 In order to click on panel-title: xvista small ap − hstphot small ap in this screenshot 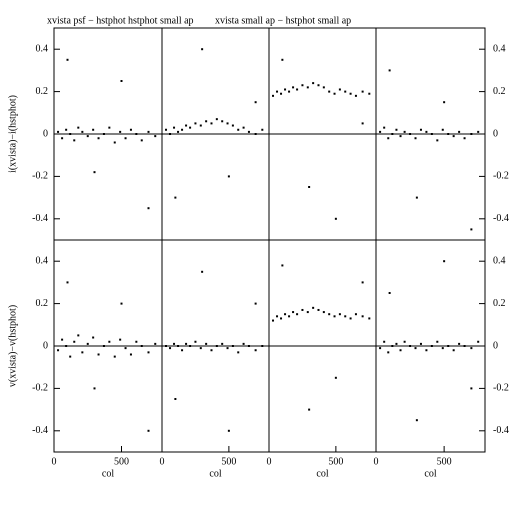, I will do `click(283, 20)`.